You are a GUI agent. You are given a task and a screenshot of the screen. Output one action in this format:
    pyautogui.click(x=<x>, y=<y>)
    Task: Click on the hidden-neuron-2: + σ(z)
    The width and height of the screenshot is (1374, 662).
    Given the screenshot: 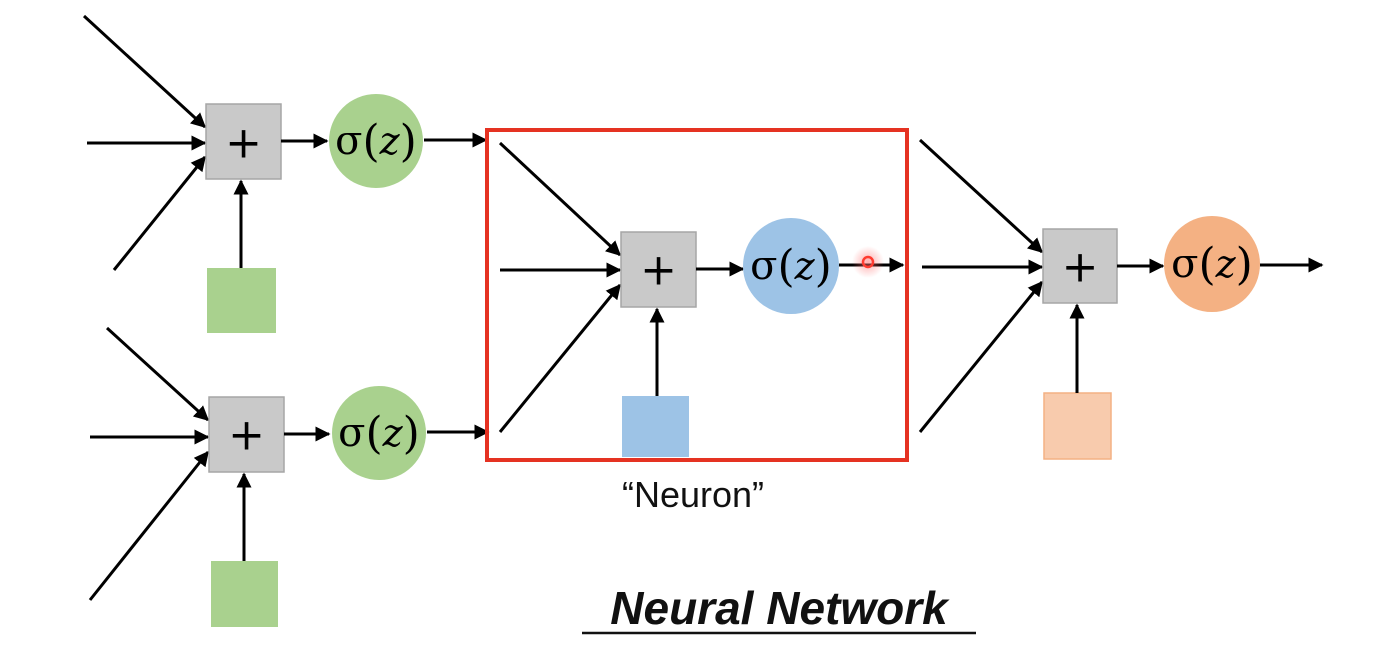 What is the action you would take?
    pyautogui.click(x=289, y=476)
    